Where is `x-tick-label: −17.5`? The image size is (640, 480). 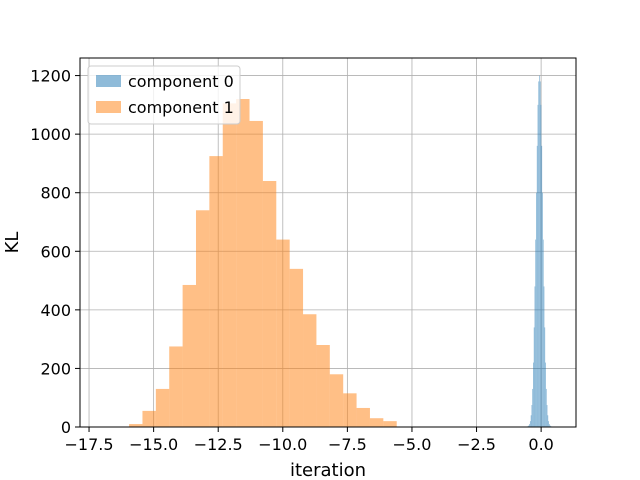
x-tick-label: −17.5 is located at coordinates (89, 444).